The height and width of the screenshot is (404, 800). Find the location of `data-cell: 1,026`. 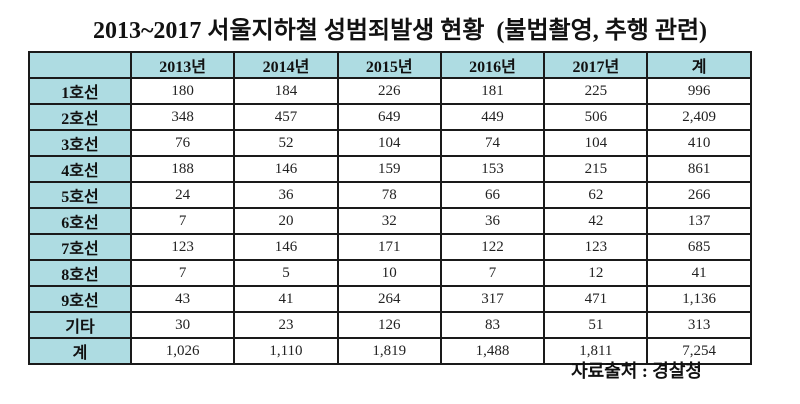

data-cell: 1,026 is located at coordinates (182, 351).